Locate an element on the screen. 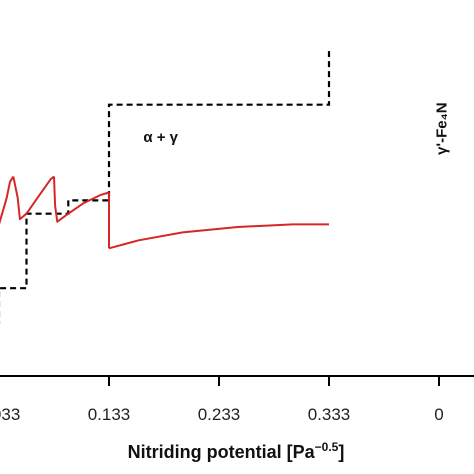 This screenshot has height=474, width=474. x-axis-title: Nitriding potential [Pa−0.5] is located at coordinates (236, 451).